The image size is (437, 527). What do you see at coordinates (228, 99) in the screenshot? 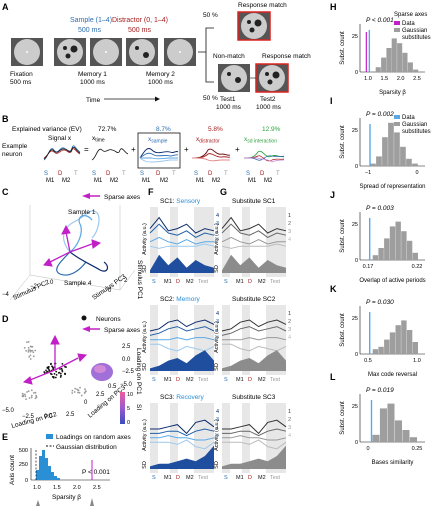
I see `test1-label: Test1` at bounding box center [228, 99].